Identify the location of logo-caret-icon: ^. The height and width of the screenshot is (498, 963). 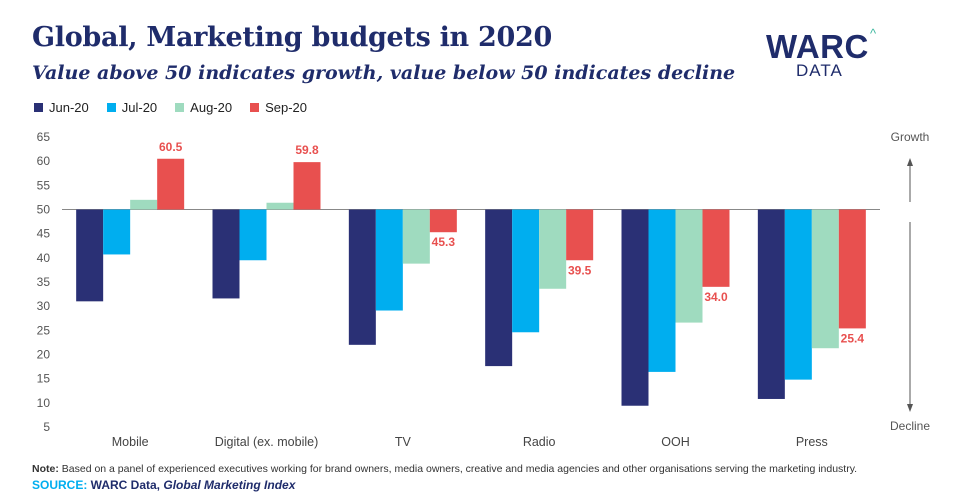
(873, 33).